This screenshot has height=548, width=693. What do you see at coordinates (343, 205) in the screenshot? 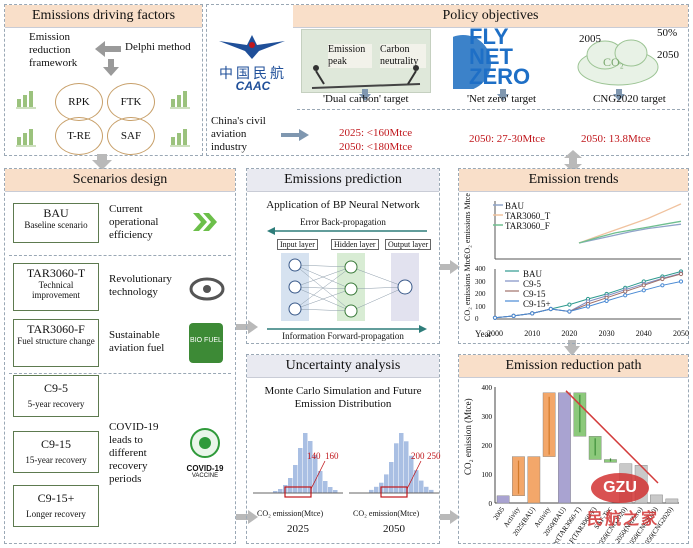
I see `prediction-subtitle: Application of BP Neural Network` at bounding box center [343, 205].